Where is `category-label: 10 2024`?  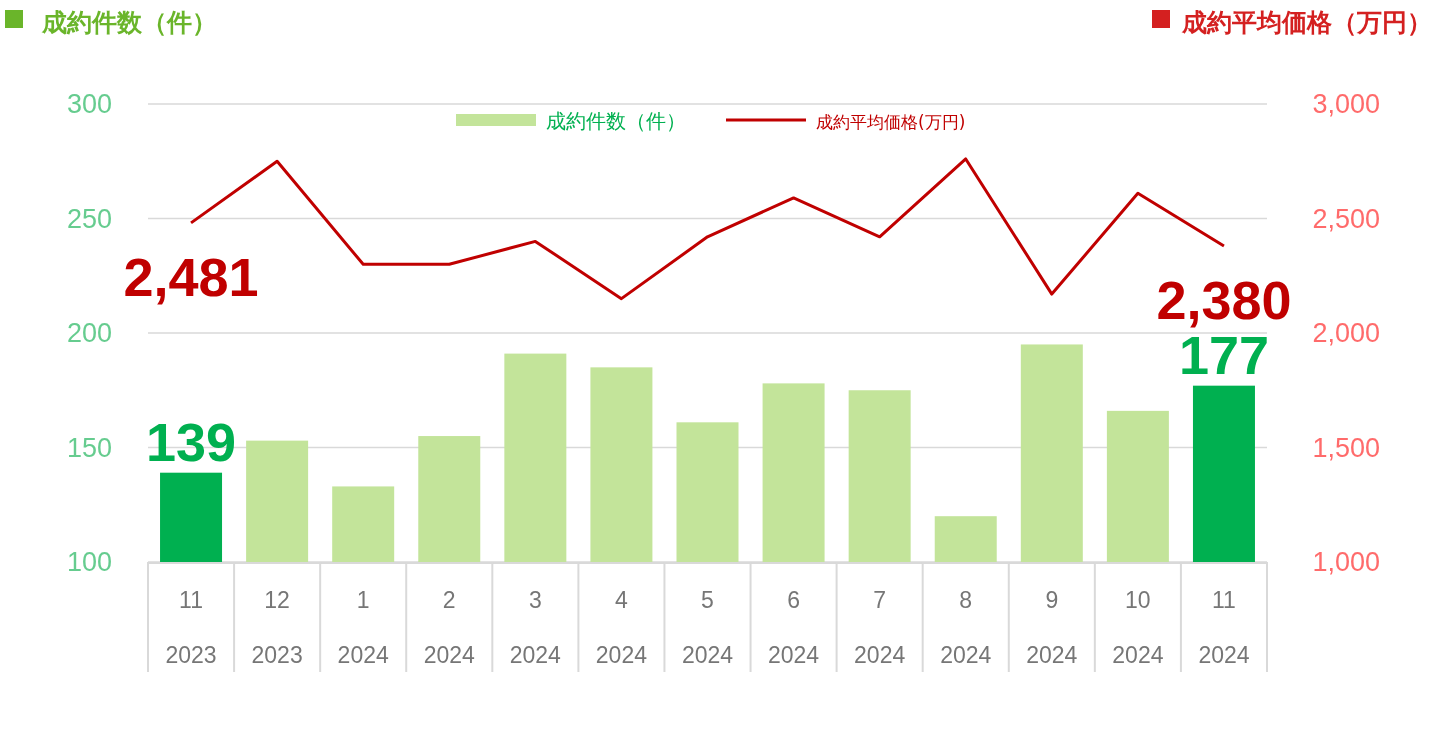 category-label: 10 2024 is located at coordinates (1138, 627).